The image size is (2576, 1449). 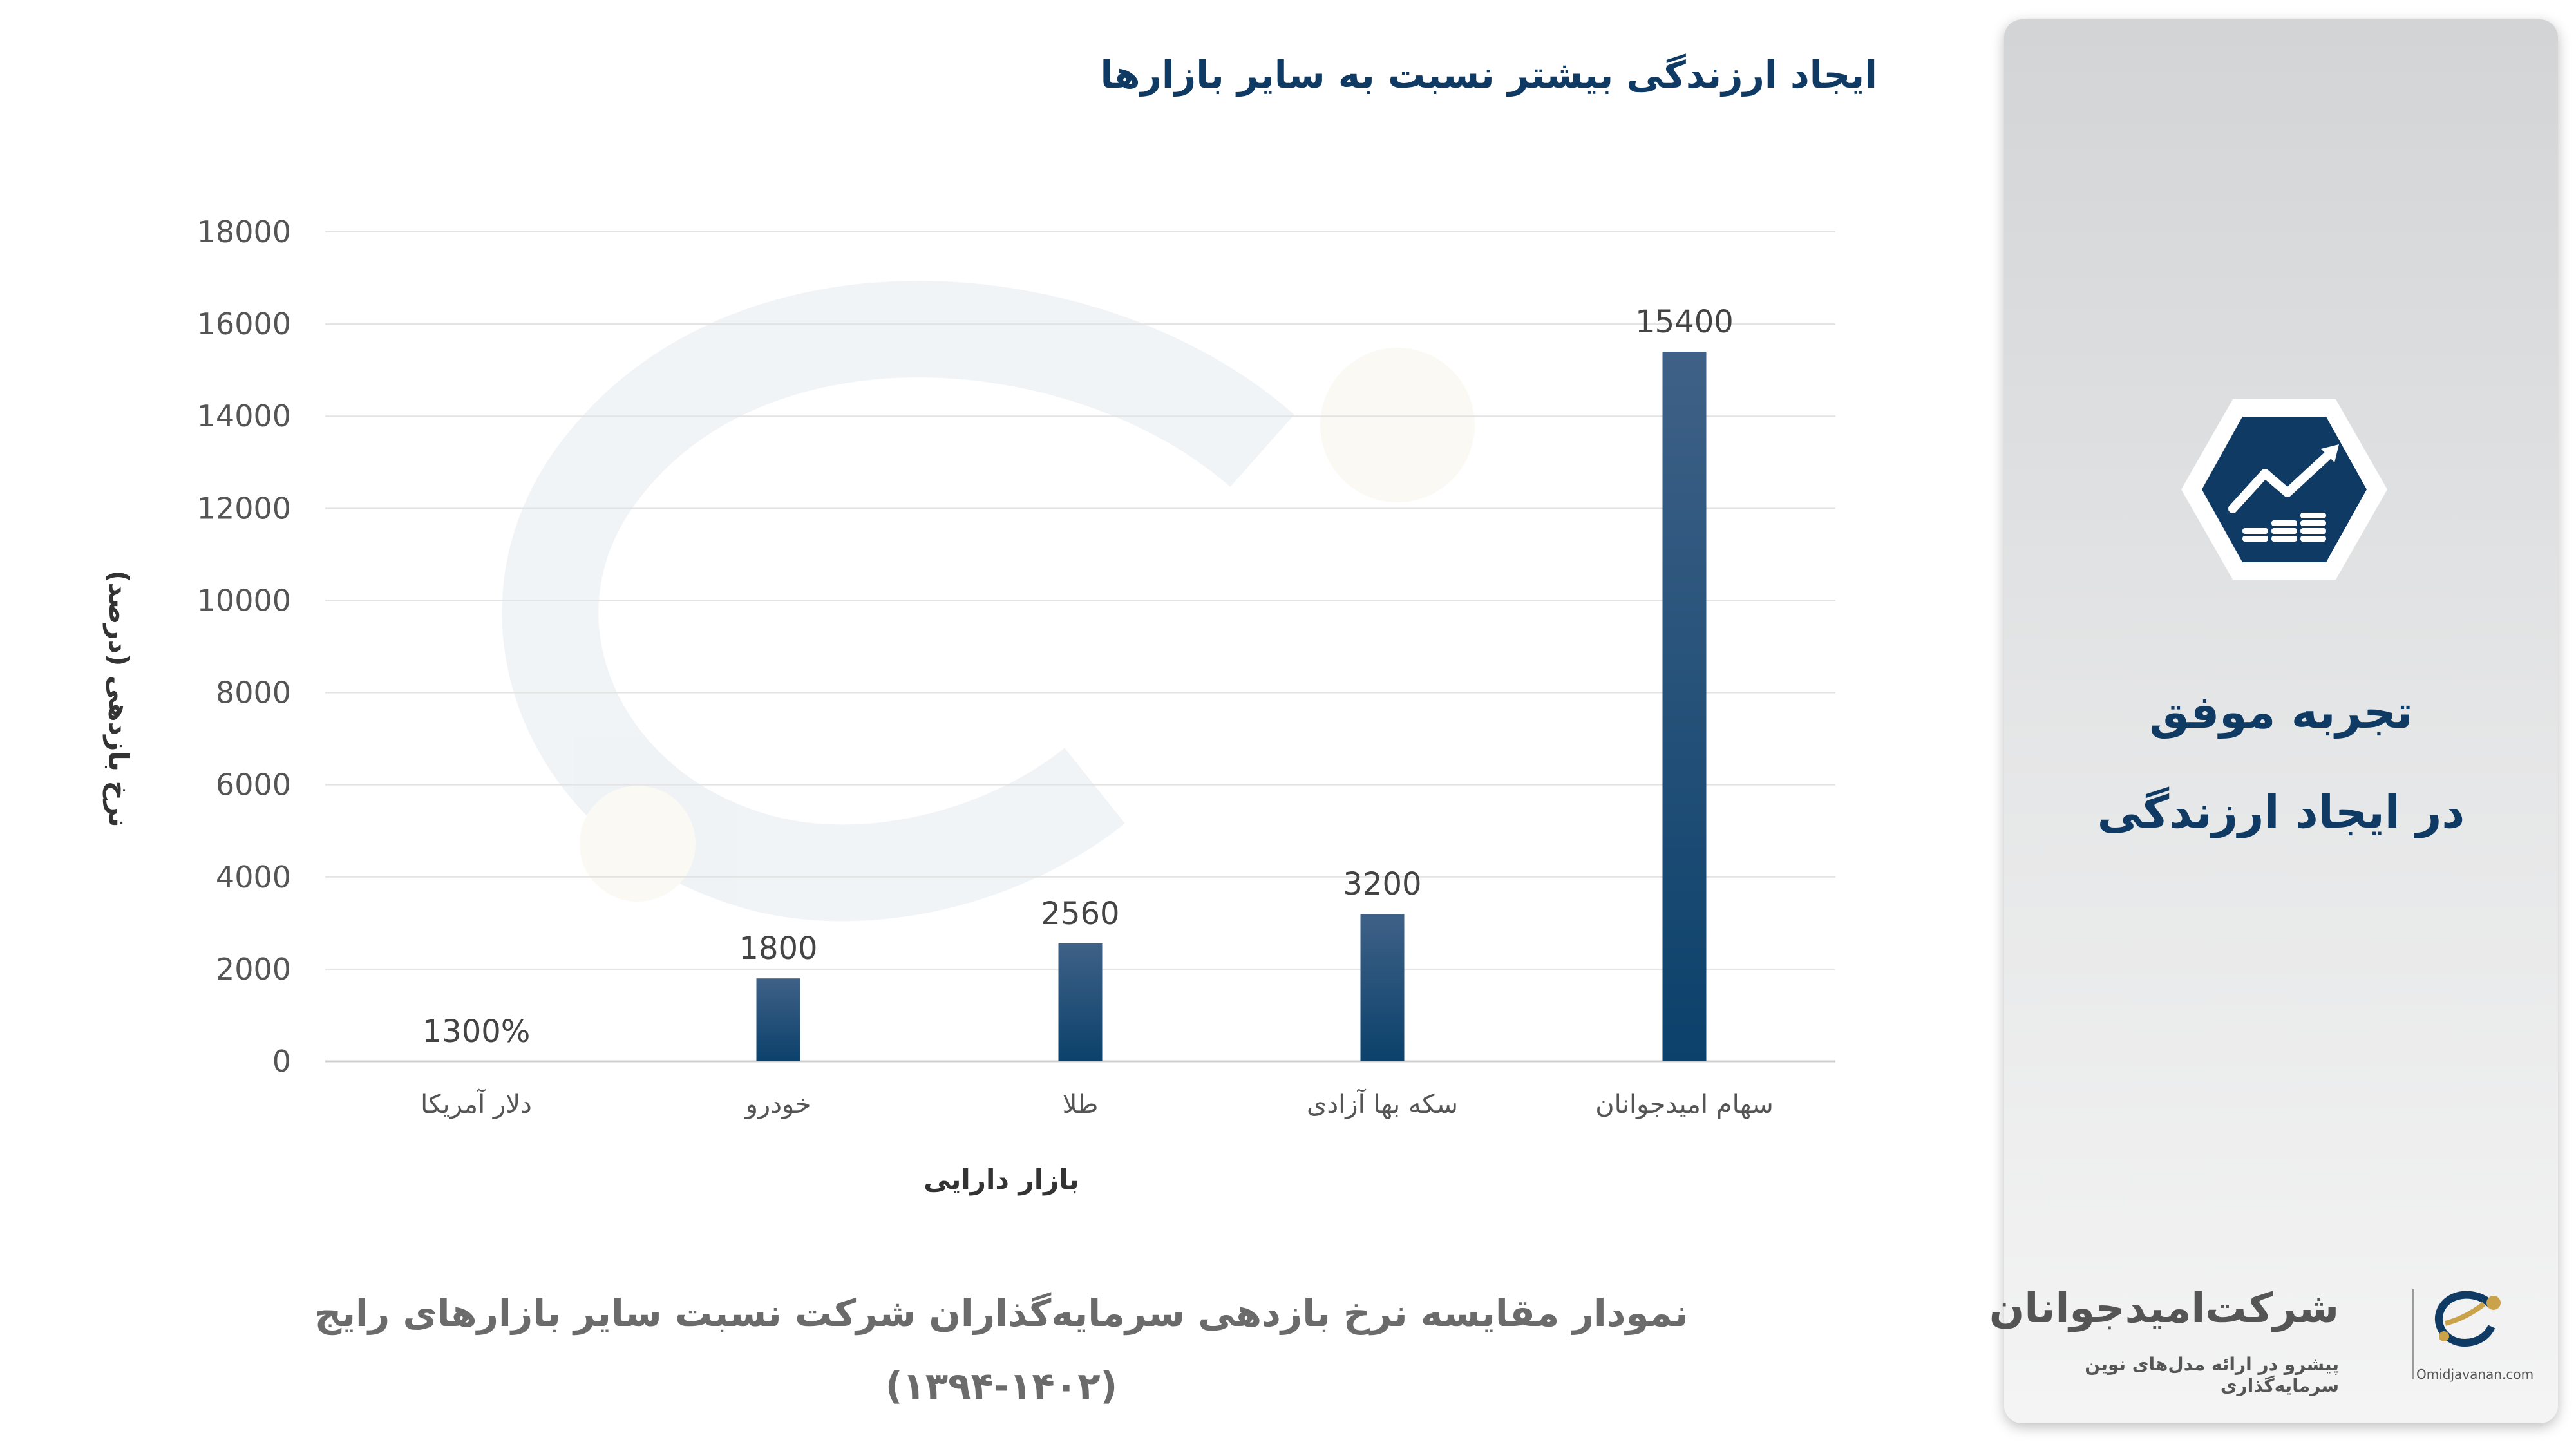 What do you see at coordinates (1081, 1104) in the screenshot?
I see `x-tick-label: طلا` at bounding box center [1081, 1104].